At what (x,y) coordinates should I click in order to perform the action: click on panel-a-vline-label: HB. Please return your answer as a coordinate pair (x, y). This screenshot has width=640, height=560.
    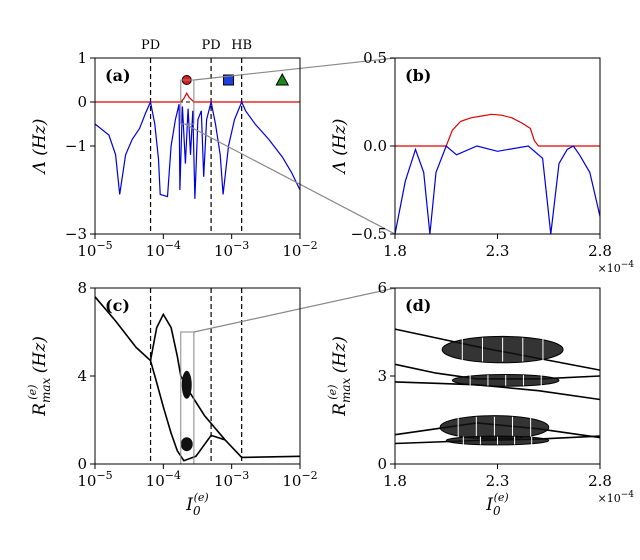
    Looking at the image, I should click on (241, 45).